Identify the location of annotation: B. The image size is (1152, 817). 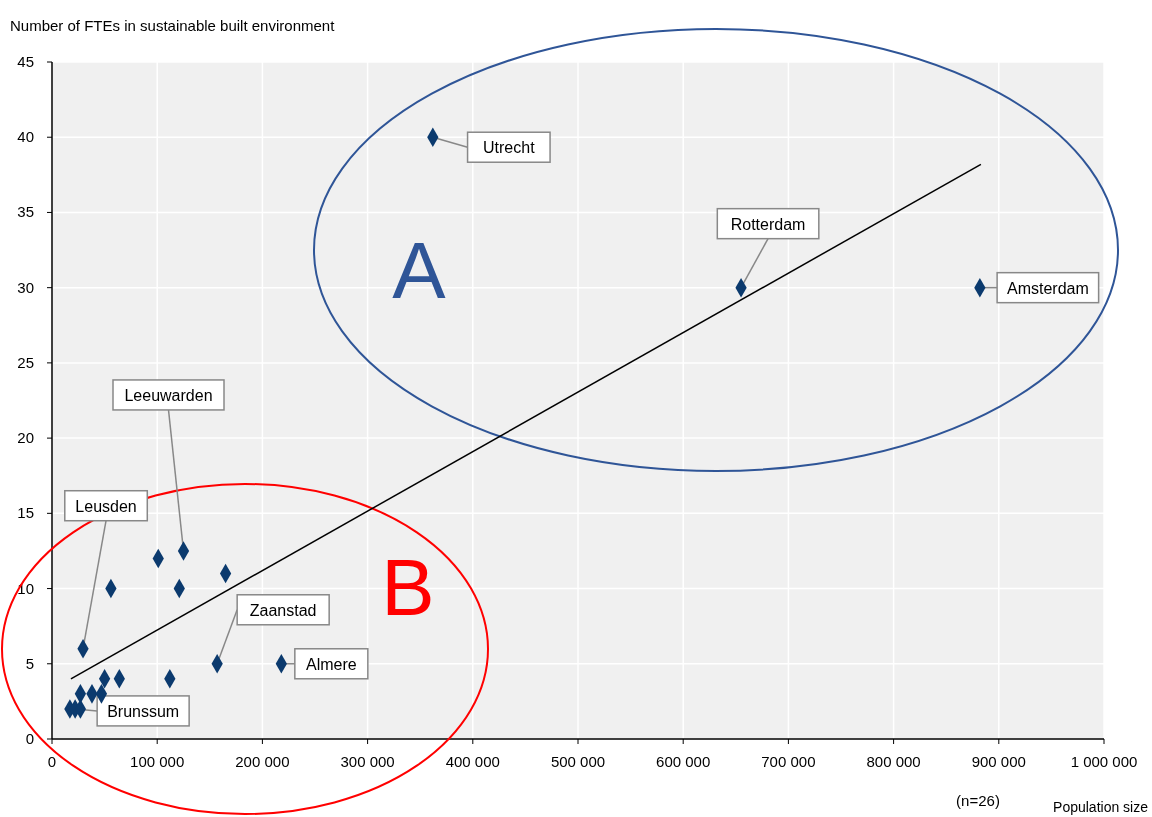
(408, 587).